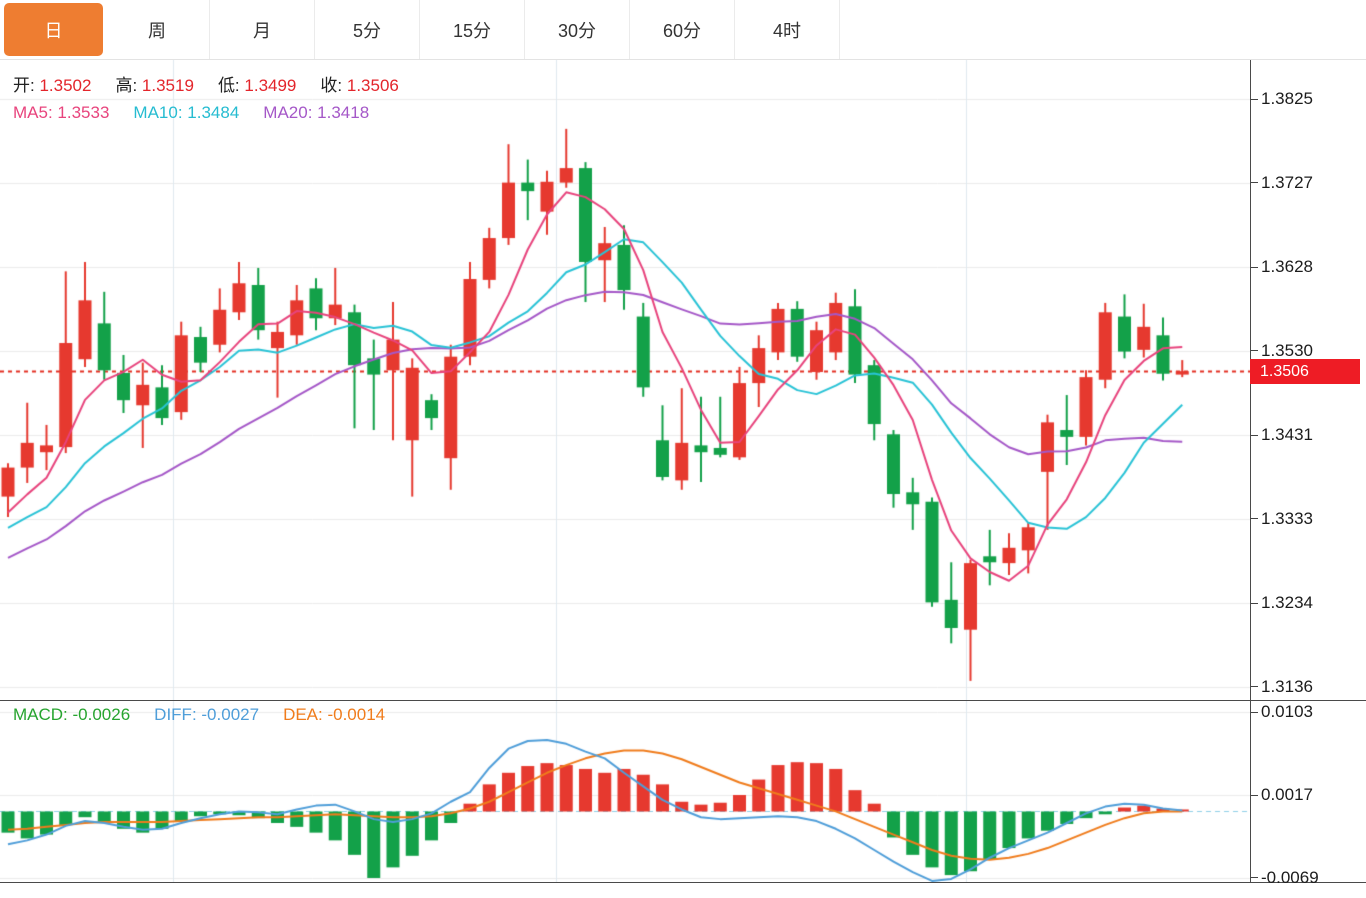 This screenshot has width=1366, height=898. What do you see at coordinates (1308, 603) in the screenshot?
I see `price-tick-6: 1.3234` at bounding box center [1308, 603].